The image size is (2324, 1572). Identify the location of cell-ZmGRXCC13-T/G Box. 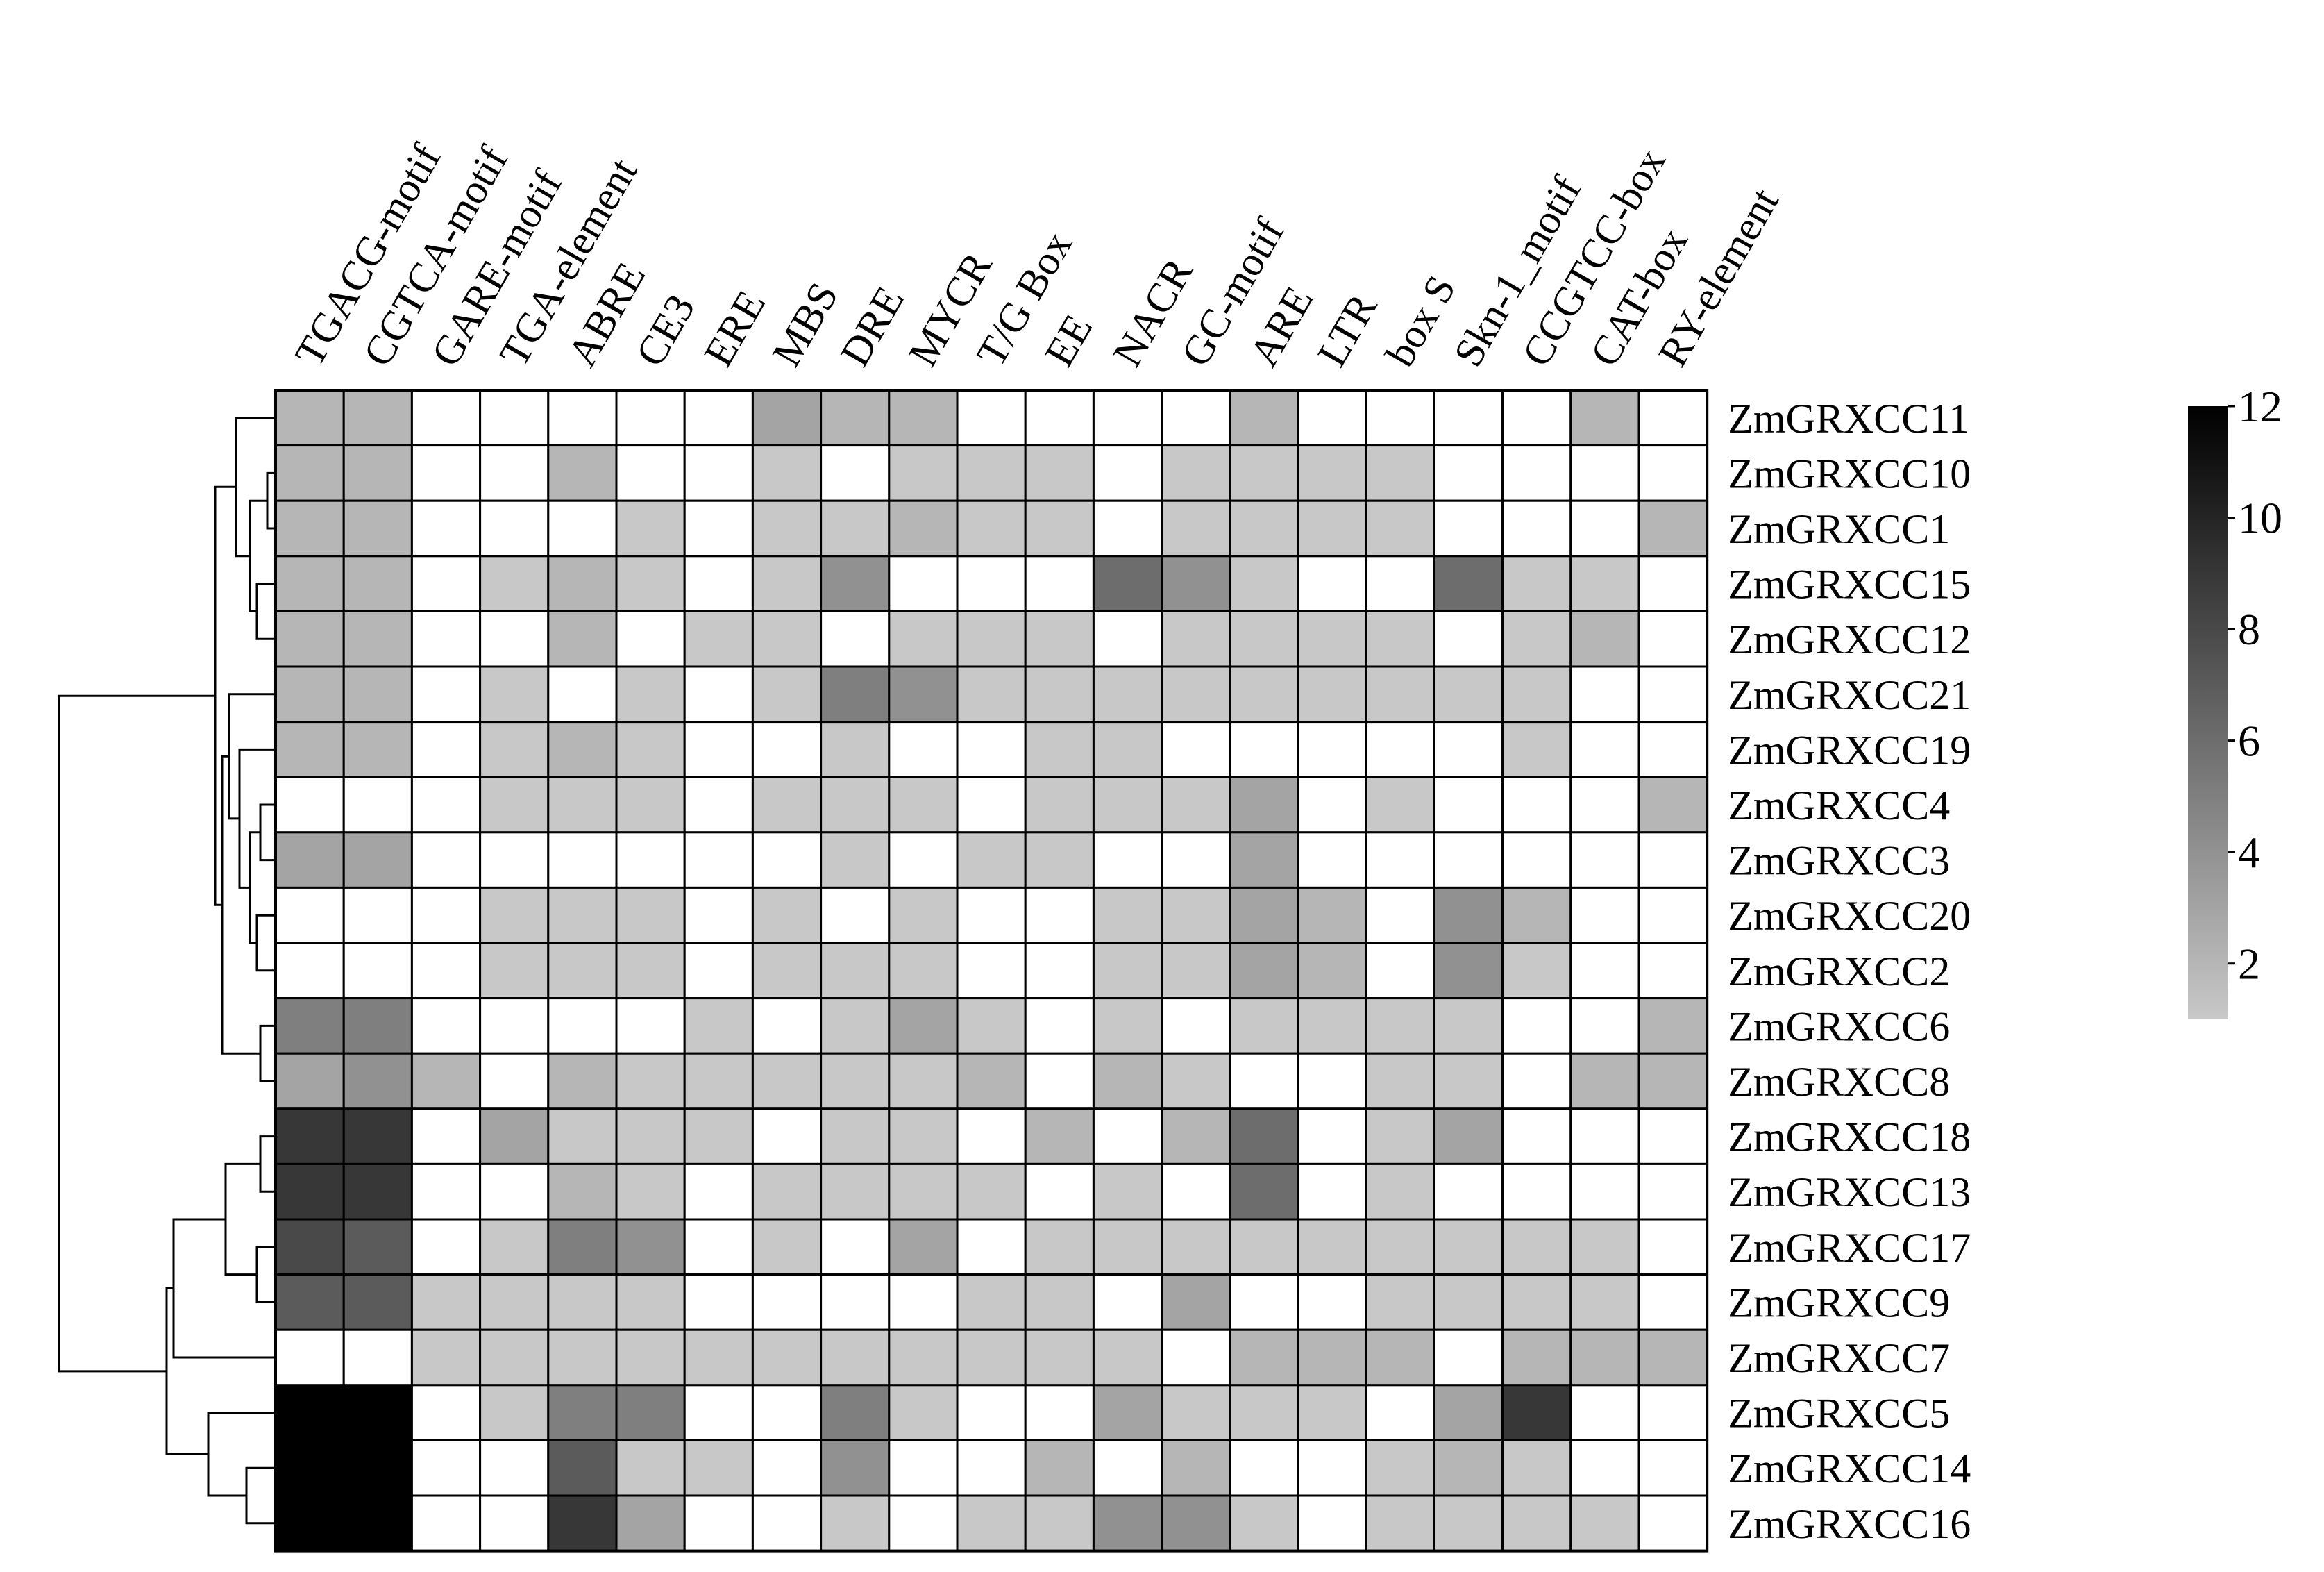
(991, 1192).